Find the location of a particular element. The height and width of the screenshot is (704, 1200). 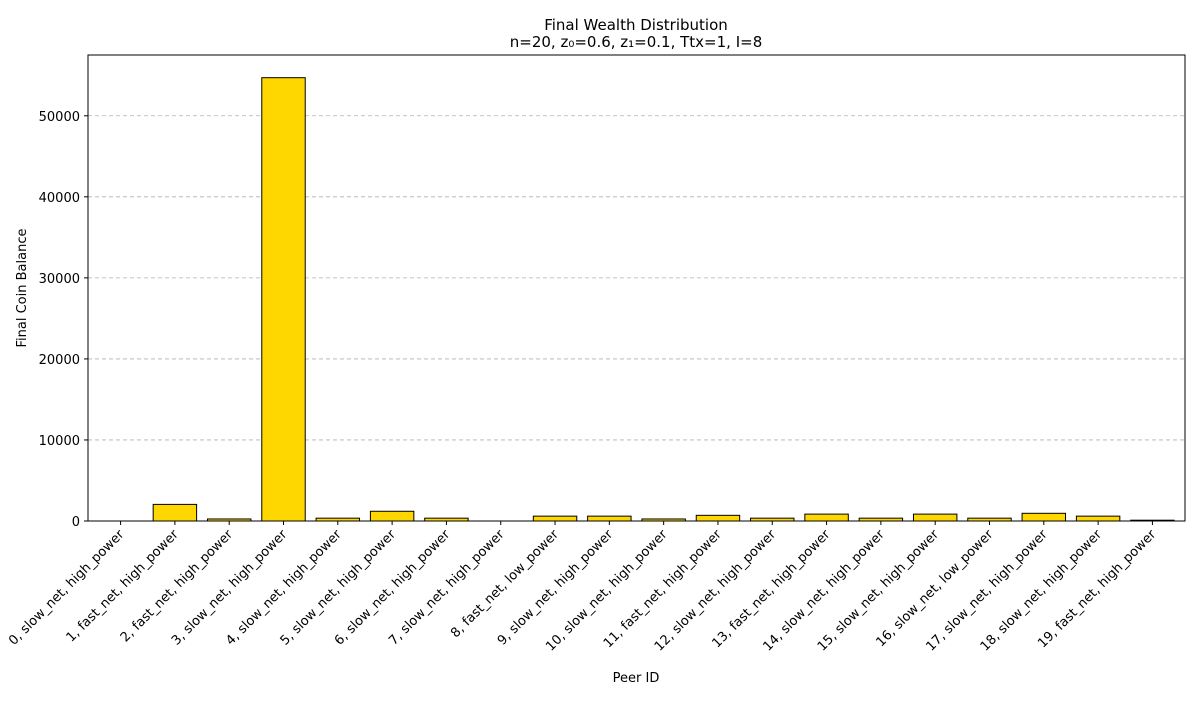

x-tick-label: 1, fast_net, high_power is located at coordinates (123, 586).